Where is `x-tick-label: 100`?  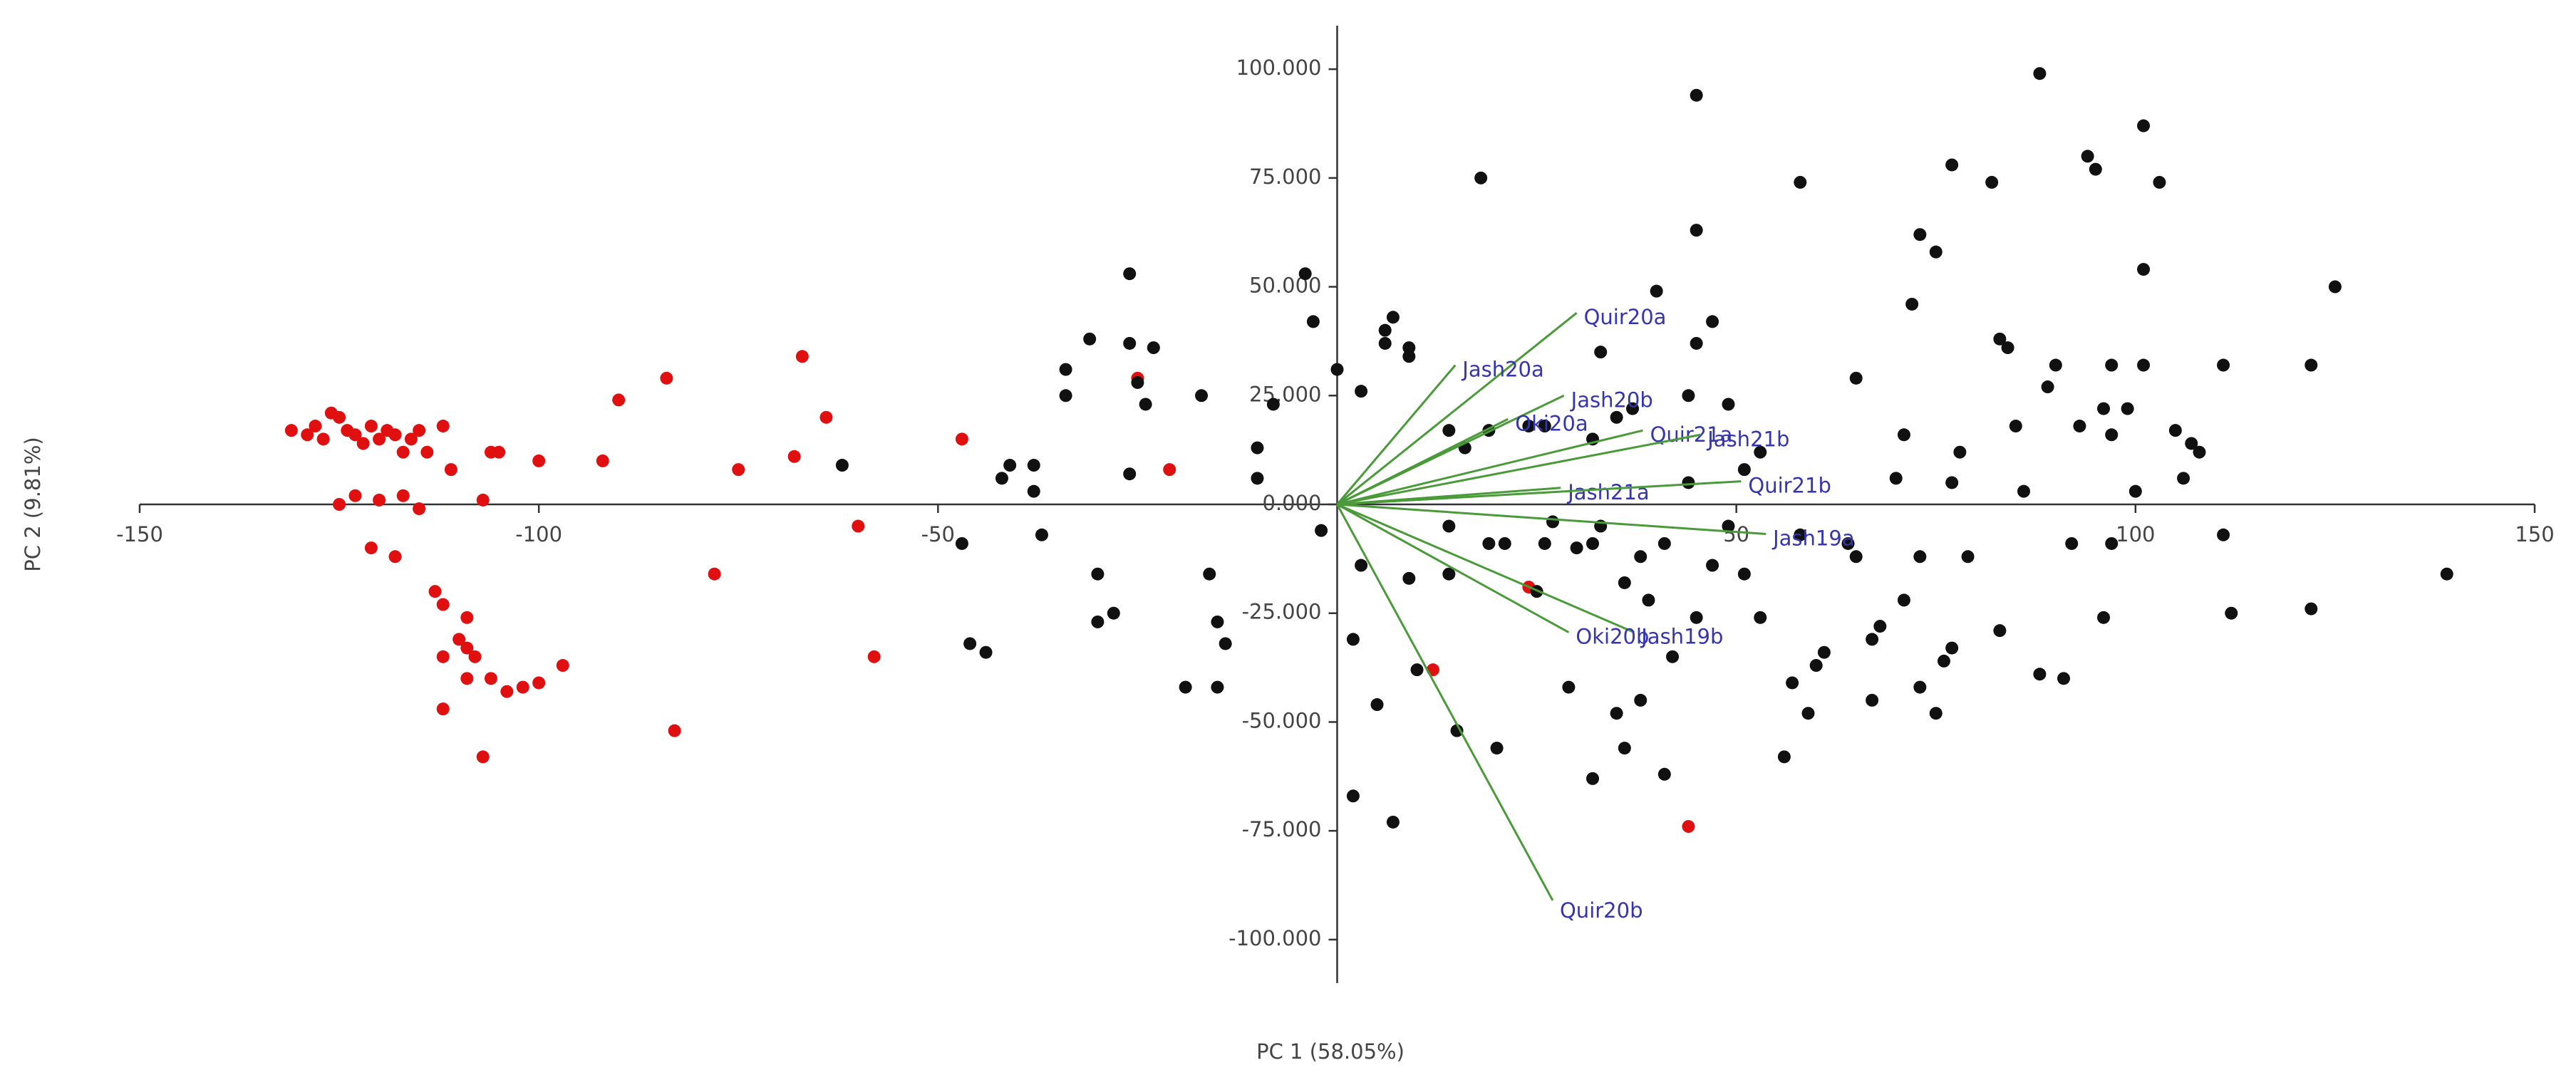
x-tick-label: 100 is located at coordinates (2136, 534).